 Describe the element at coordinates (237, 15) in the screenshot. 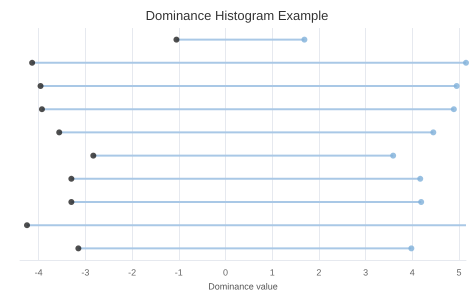

I see `chart-title: Dominance Histogram Example` at that location.